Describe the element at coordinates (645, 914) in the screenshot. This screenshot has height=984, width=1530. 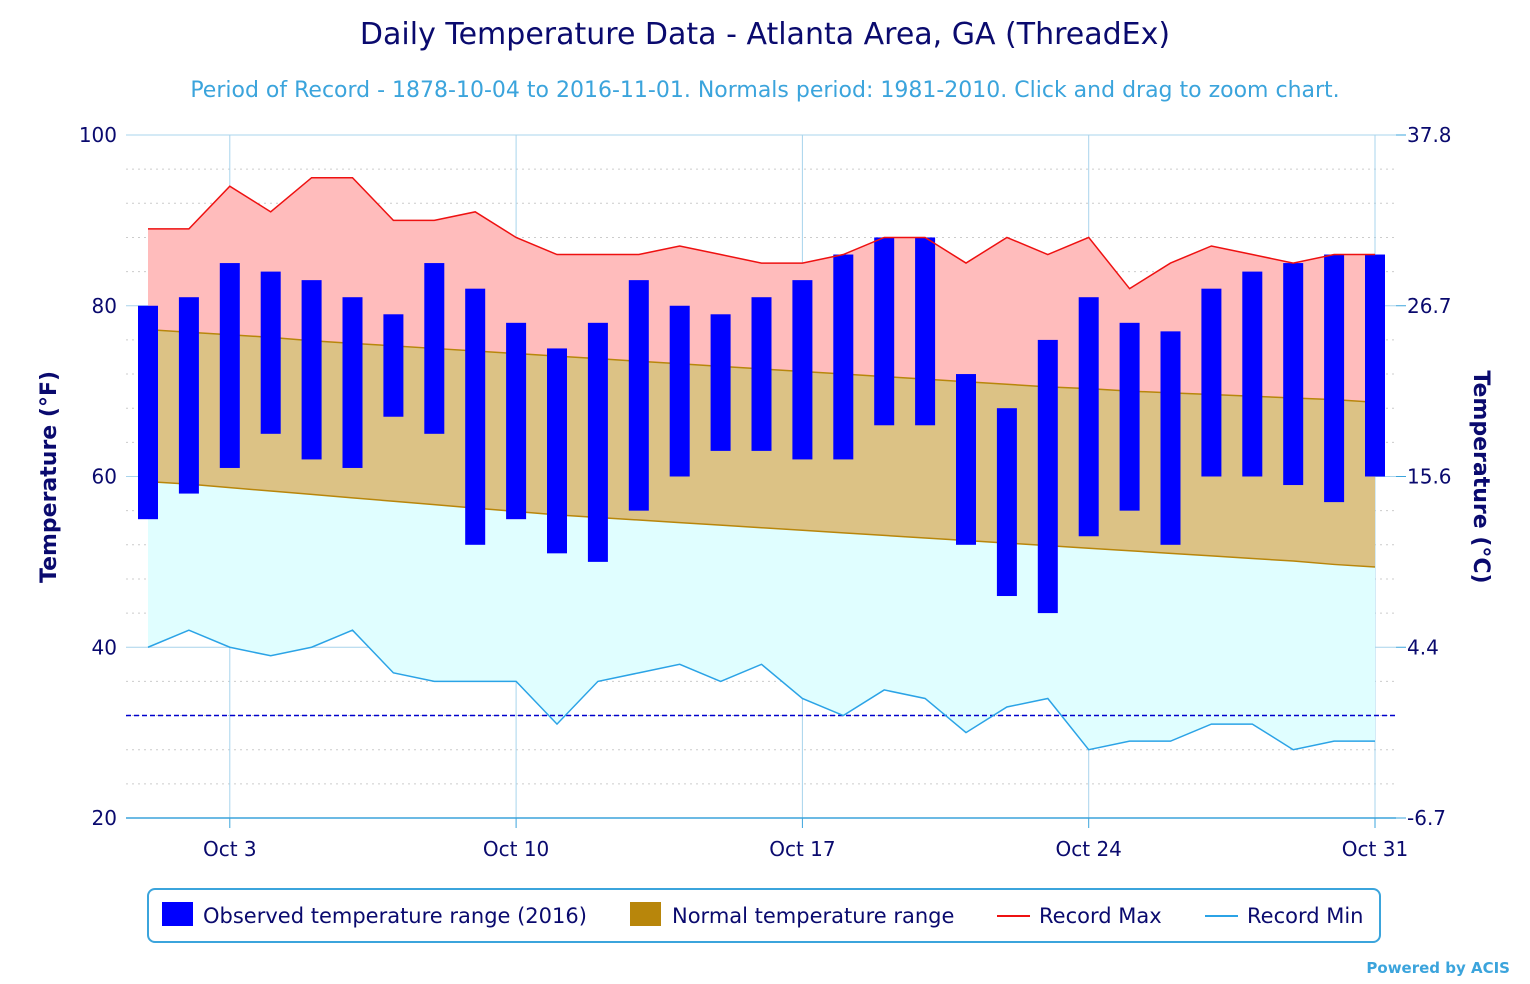
I see `legend-swatch-normal` at that location.